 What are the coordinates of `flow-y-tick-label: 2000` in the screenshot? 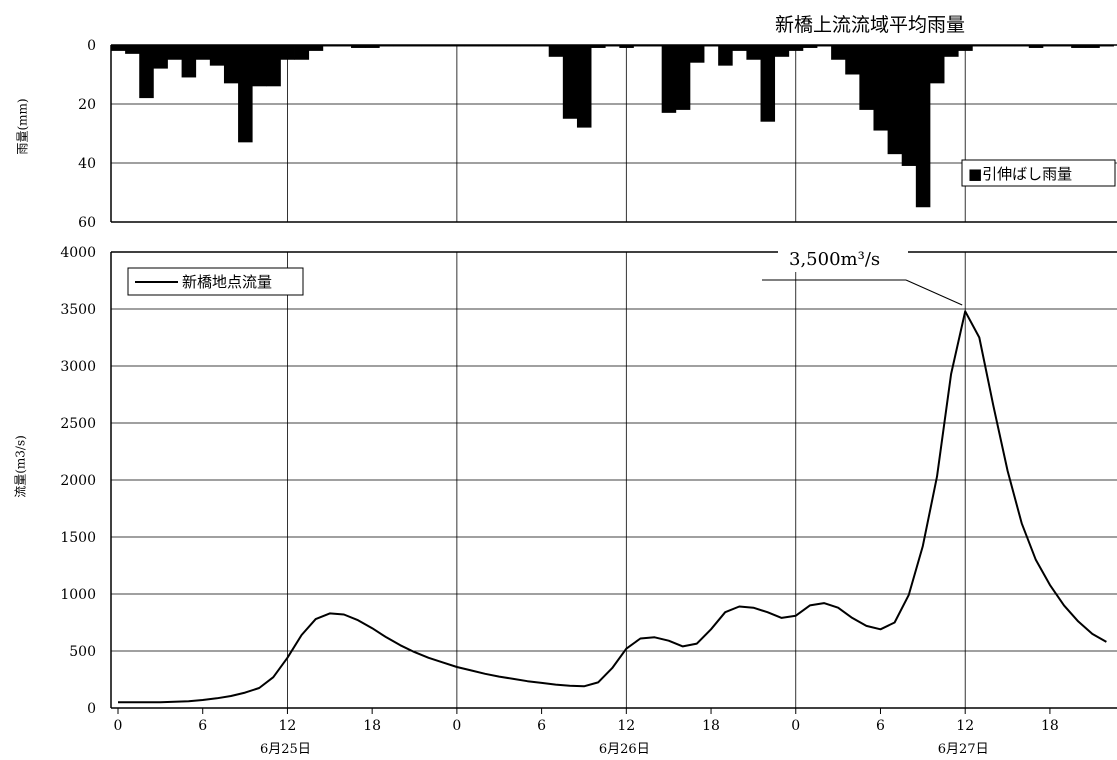 It's located at (78, 481).